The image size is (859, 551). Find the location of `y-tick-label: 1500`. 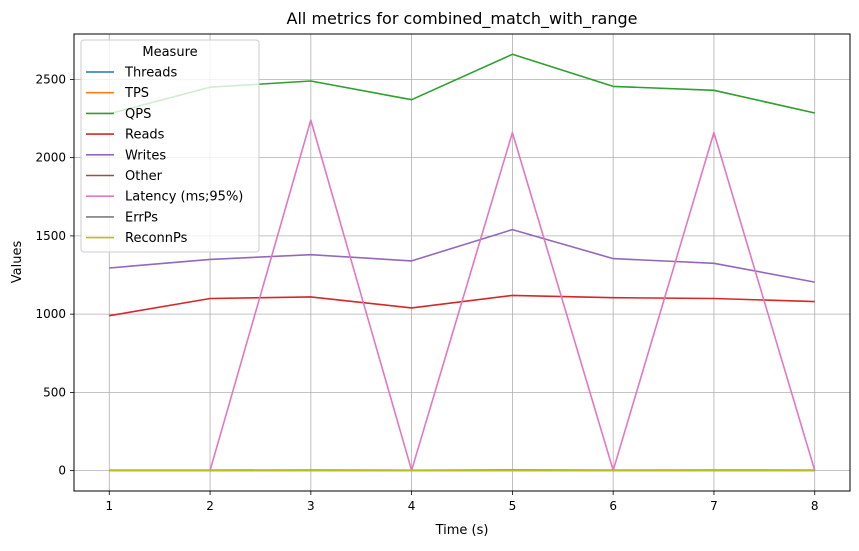

y-tick-label: 1500 is located at coordinates (50, 236).